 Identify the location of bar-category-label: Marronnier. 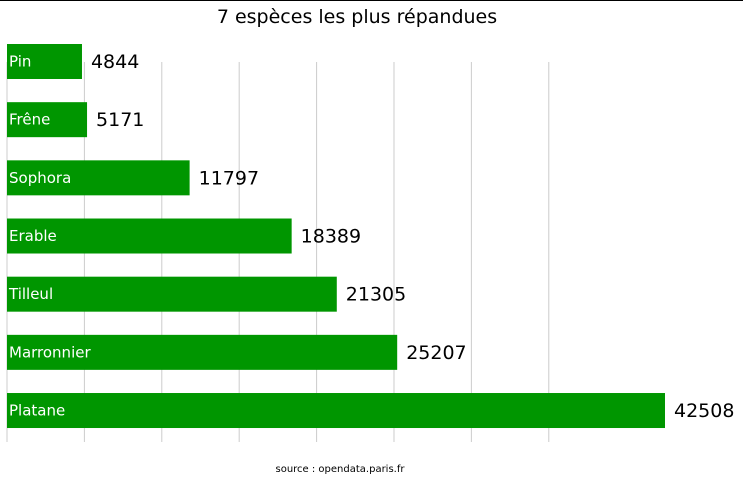
(50, 352).